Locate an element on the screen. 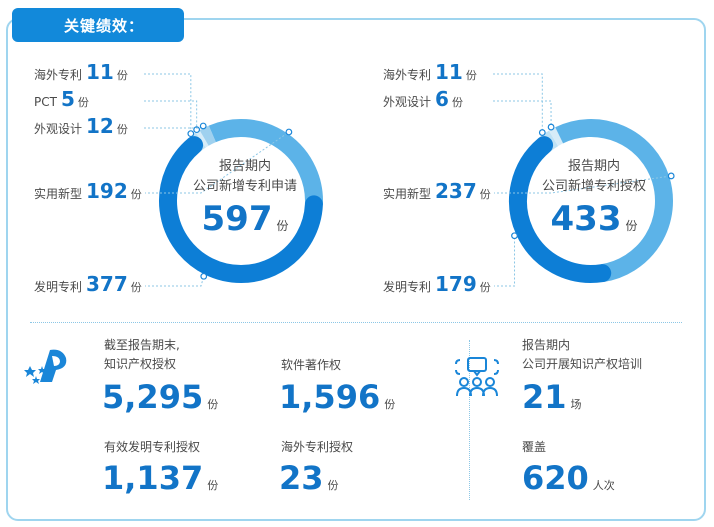 This screenshot has width=714, height=527. category-name: PCT is located at coordinates (45, 102).